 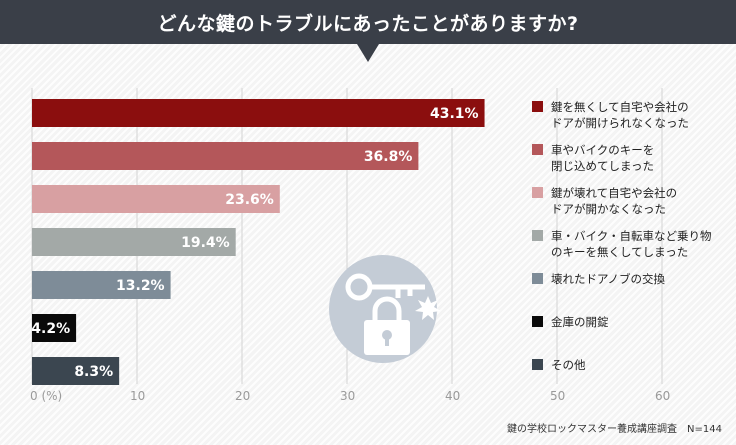 I want to click on source-note: 鍵の学校ロックマスター養成講座調査 N=144, so click(x=614, y=429).